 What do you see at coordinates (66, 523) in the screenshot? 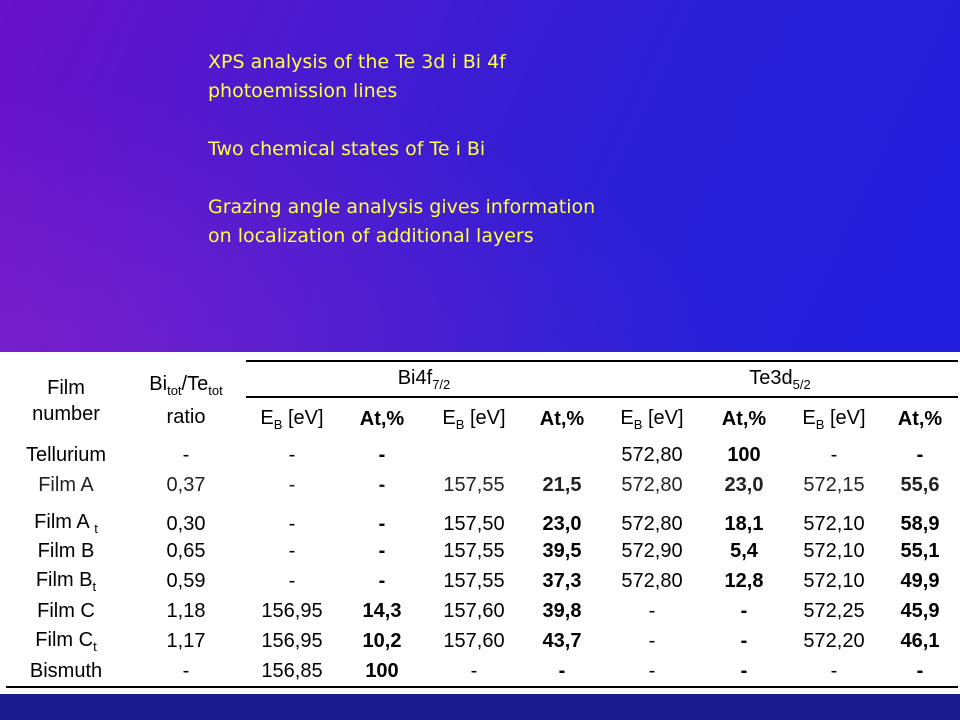
I see `row-label: Film A t` at bounding box center [66, 523].